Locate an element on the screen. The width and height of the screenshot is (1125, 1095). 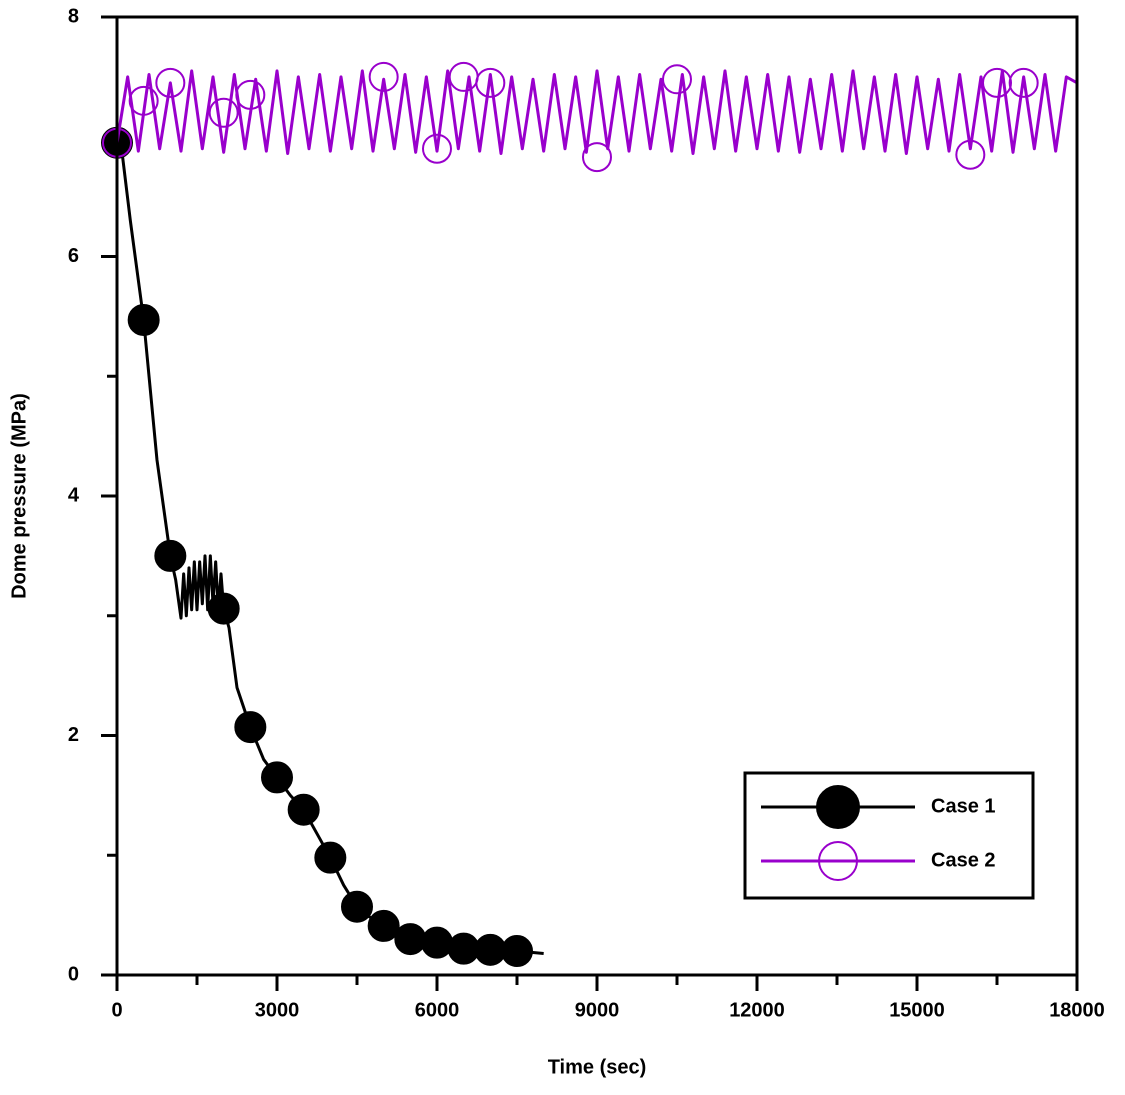
legend-label: Case 1 is located at coordinates (963, 806).